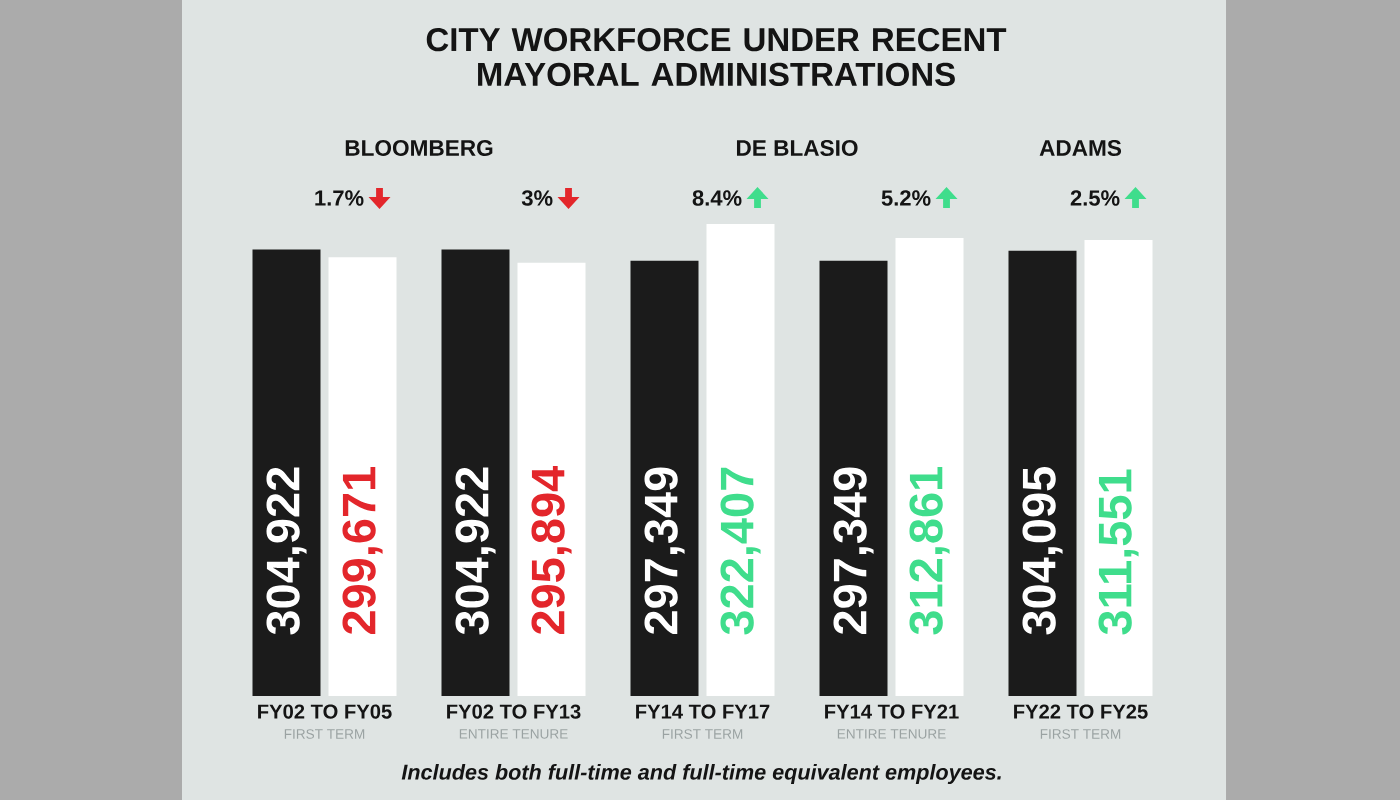 This screenshot has height=800, width=1400. Describe the element at coordinates (929, 551) in the screenshot. I see `data-label: 312,861` at that location.